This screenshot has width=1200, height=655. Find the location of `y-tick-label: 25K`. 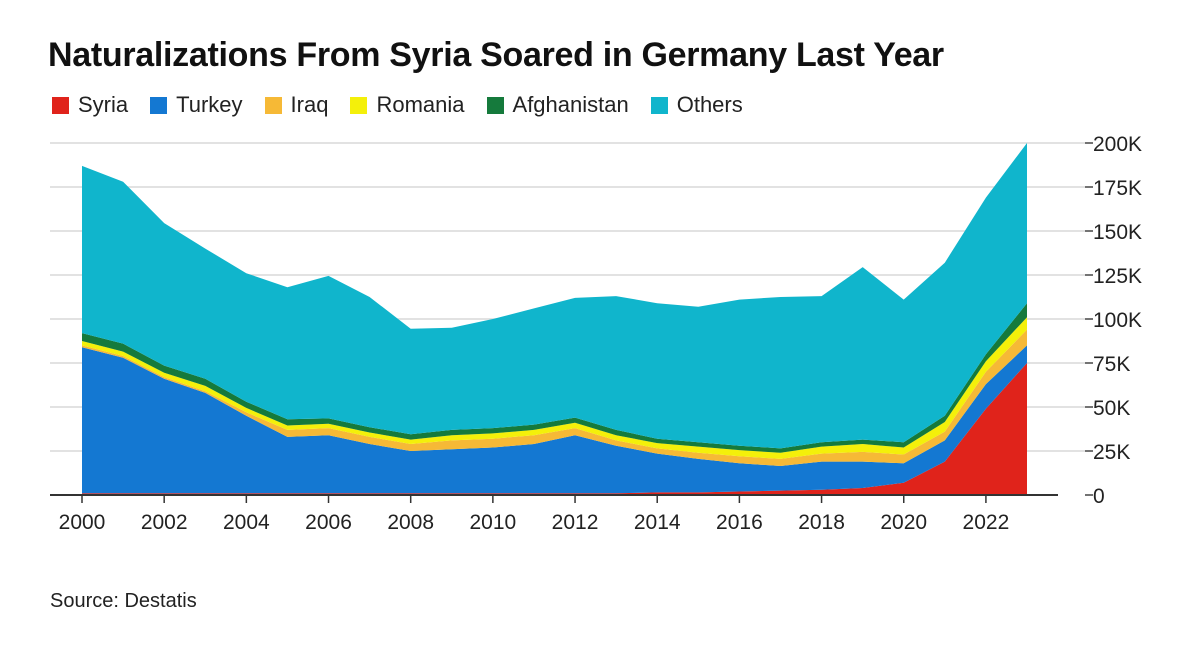

y-tick-label: 25K is located at coordinates (1111, 452).